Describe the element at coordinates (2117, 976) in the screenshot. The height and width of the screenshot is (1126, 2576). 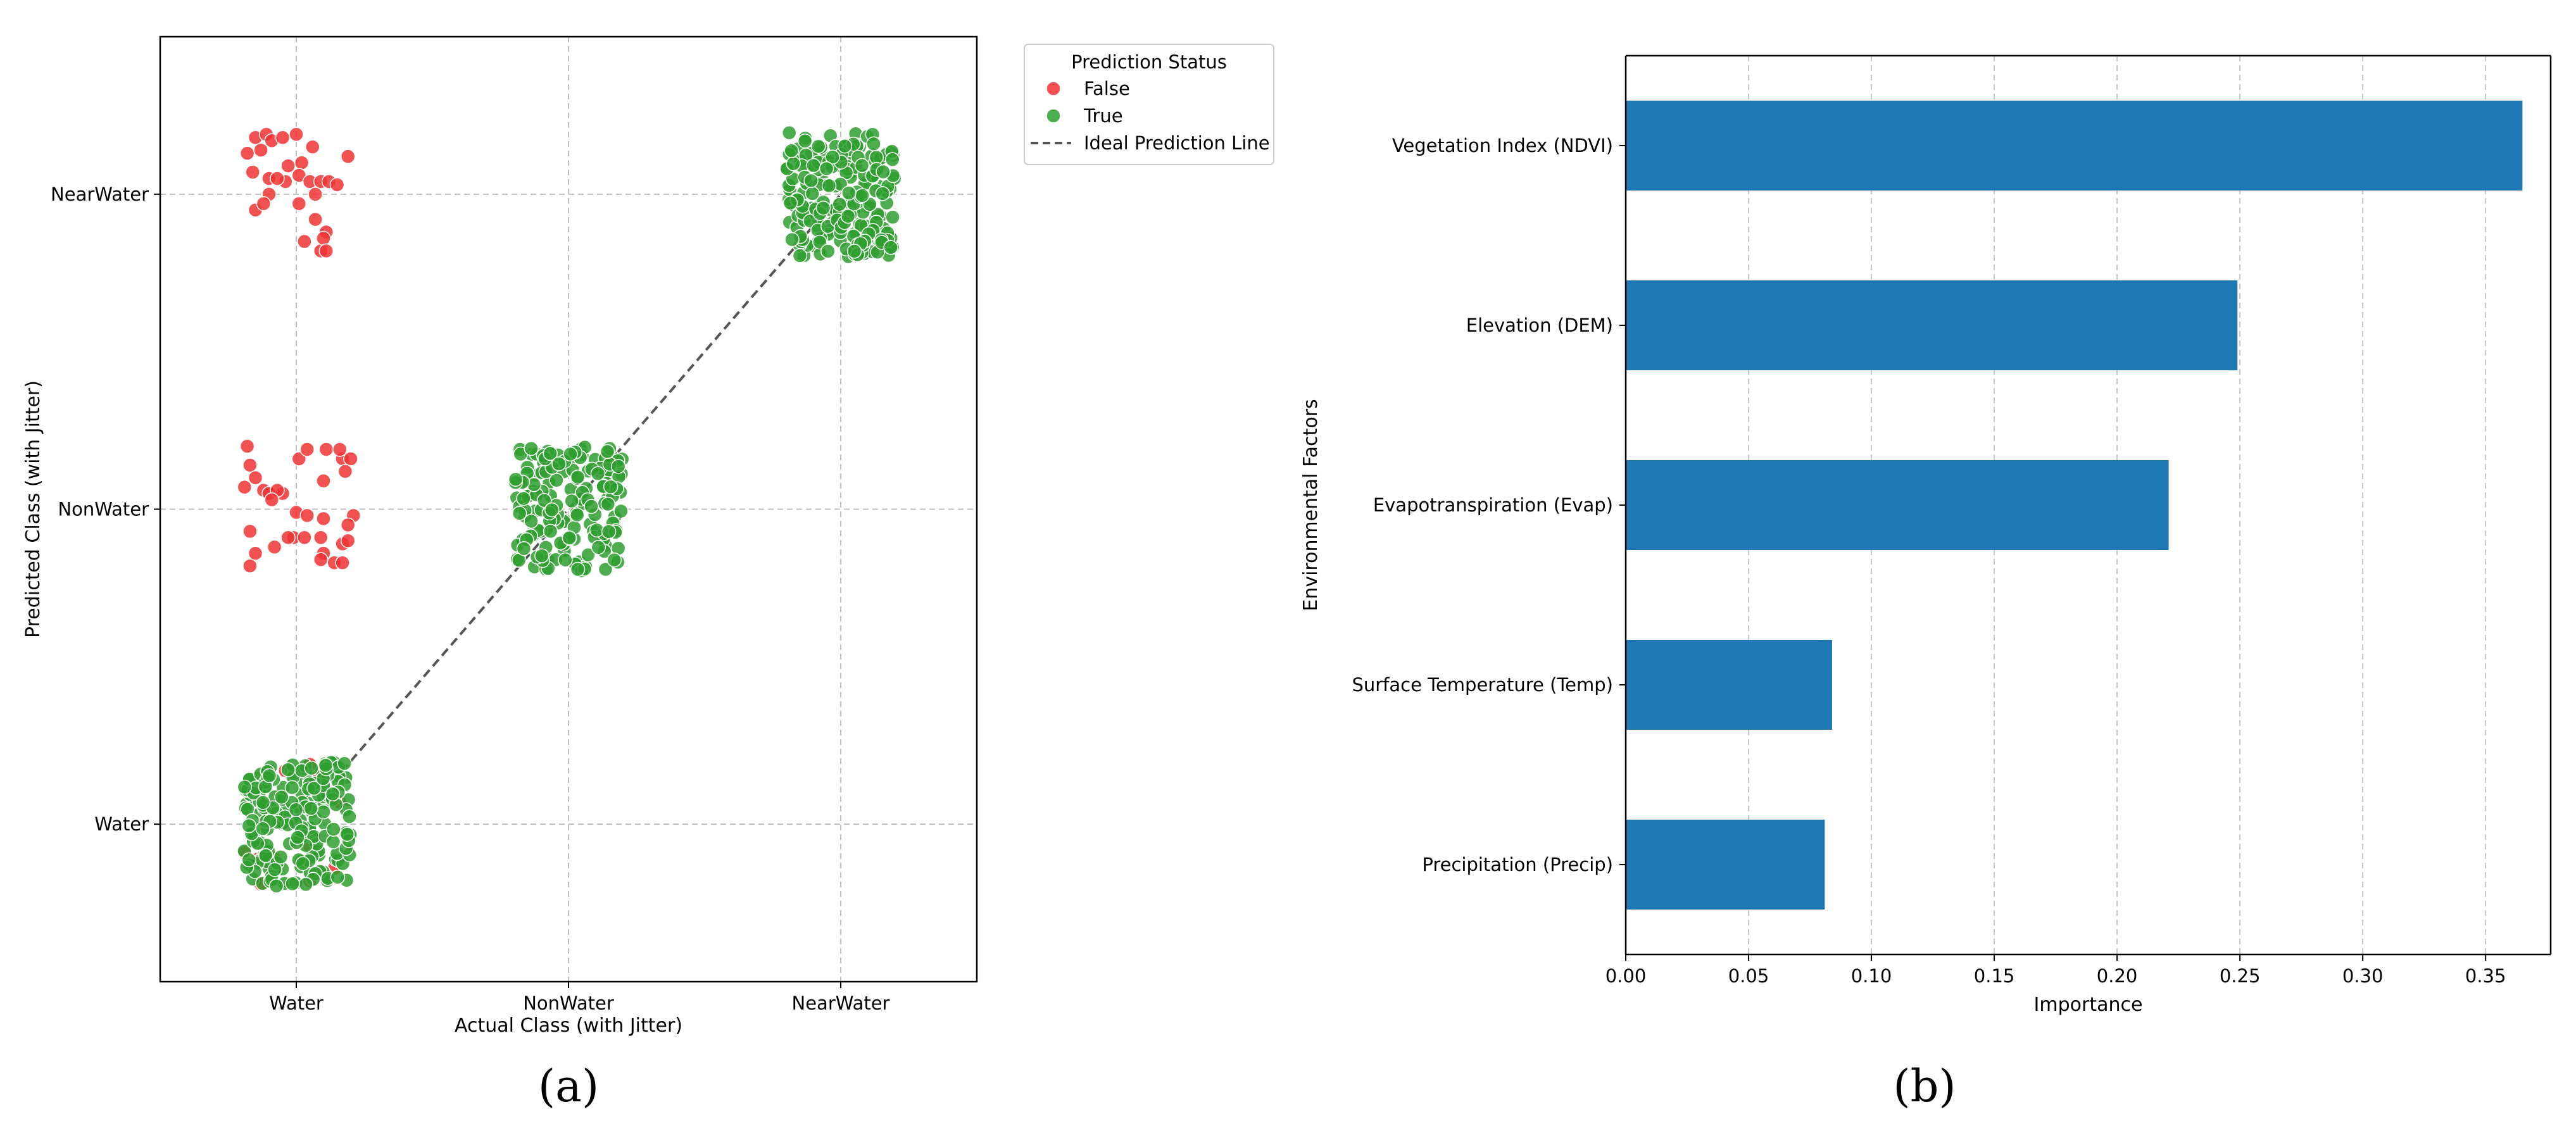
I see `x-tick-label: 0.20` at that location.